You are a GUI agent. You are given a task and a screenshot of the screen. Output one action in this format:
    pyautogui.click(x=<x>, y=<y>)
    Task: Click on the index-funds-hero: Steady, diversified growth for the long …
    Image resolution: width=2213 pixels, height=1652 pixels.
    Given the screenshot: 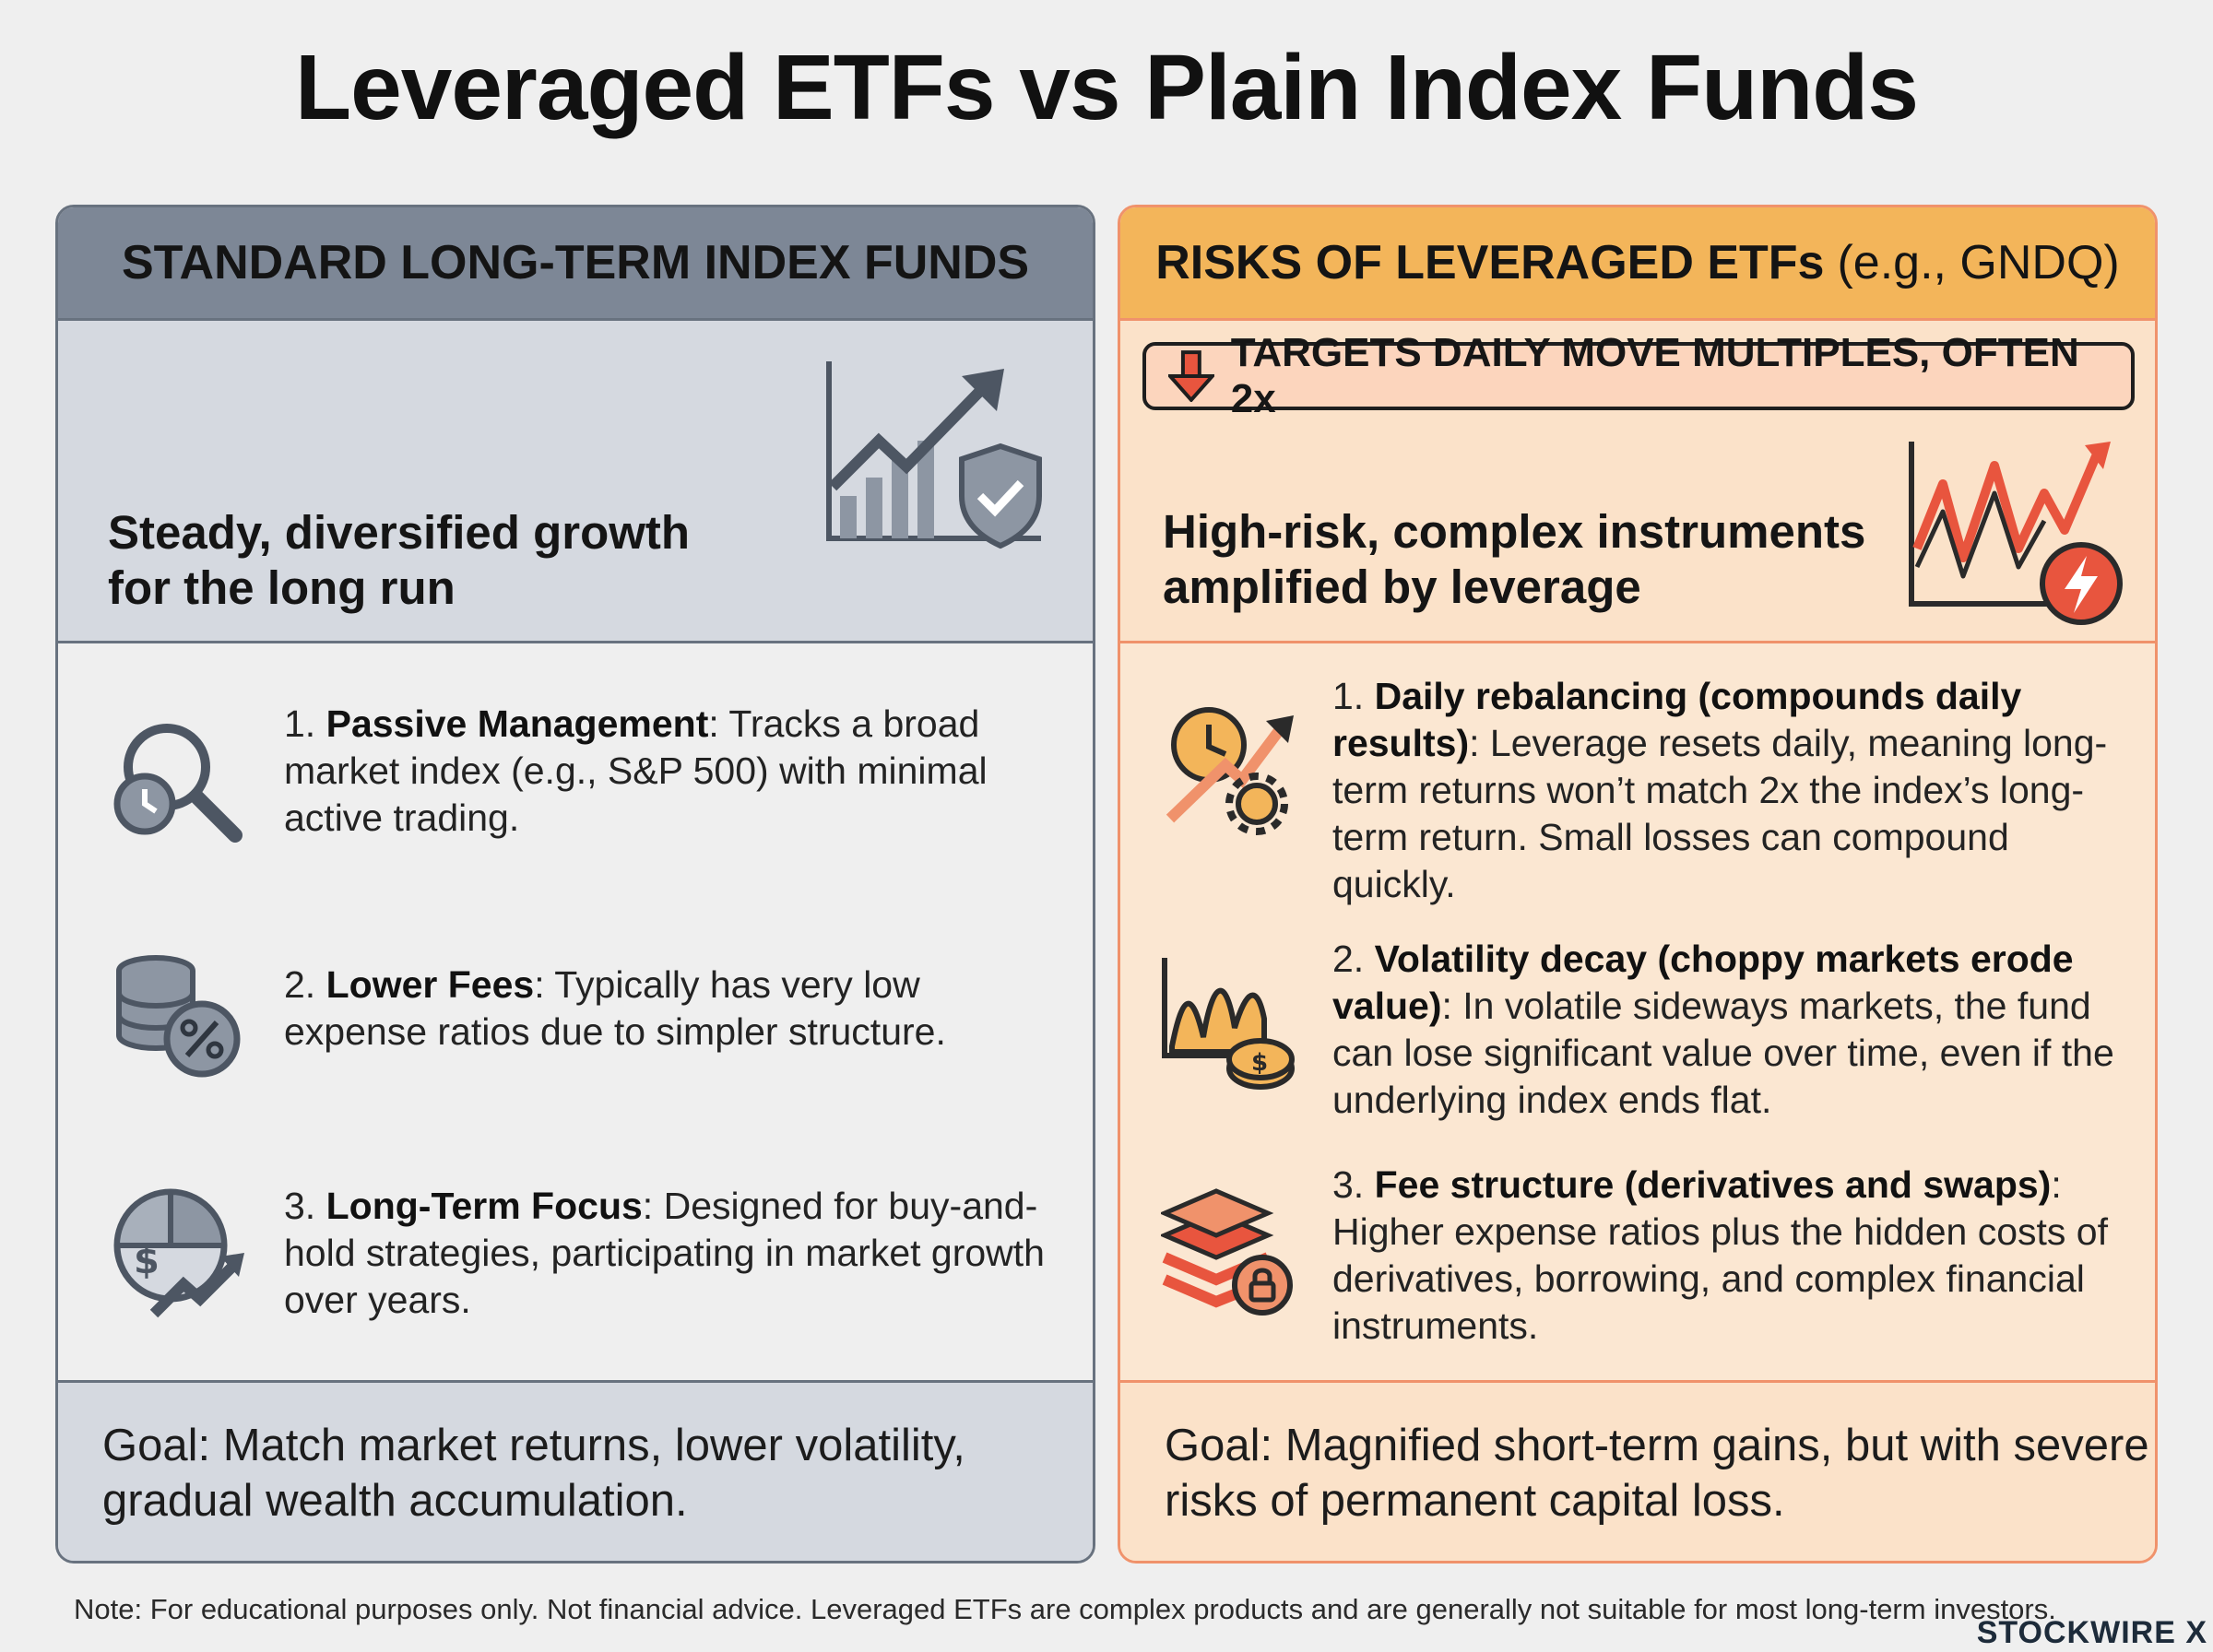 What is the action you would take?
    pyautogui.click(x=575, y=482)
    